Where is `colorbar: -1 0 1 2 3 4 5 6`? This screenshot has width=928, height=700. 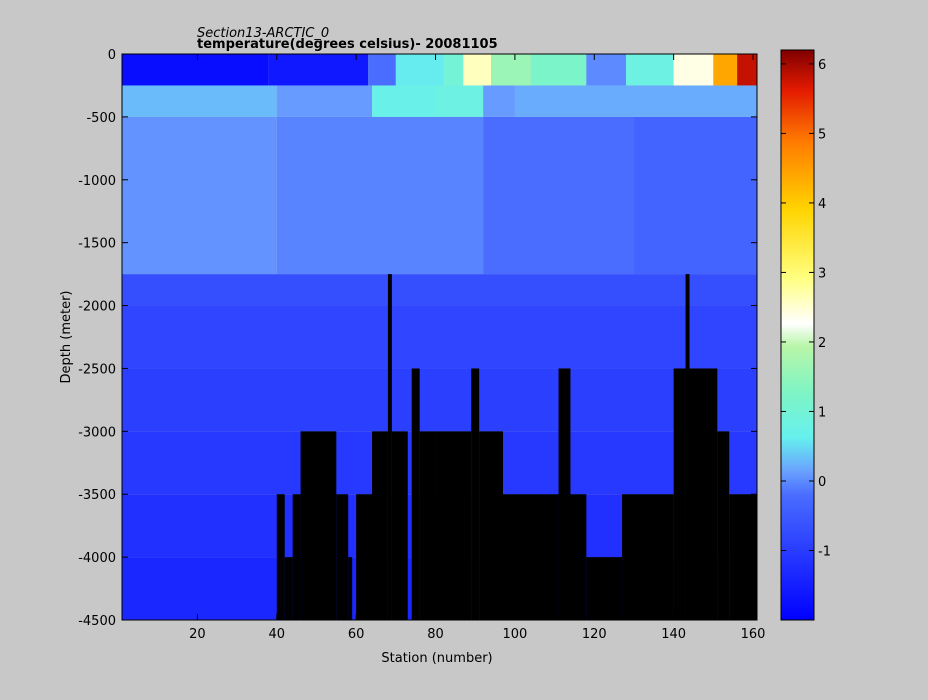
colorbar: -1 0 1 2 3 4 5 6 is located at coordinates (805, 335).